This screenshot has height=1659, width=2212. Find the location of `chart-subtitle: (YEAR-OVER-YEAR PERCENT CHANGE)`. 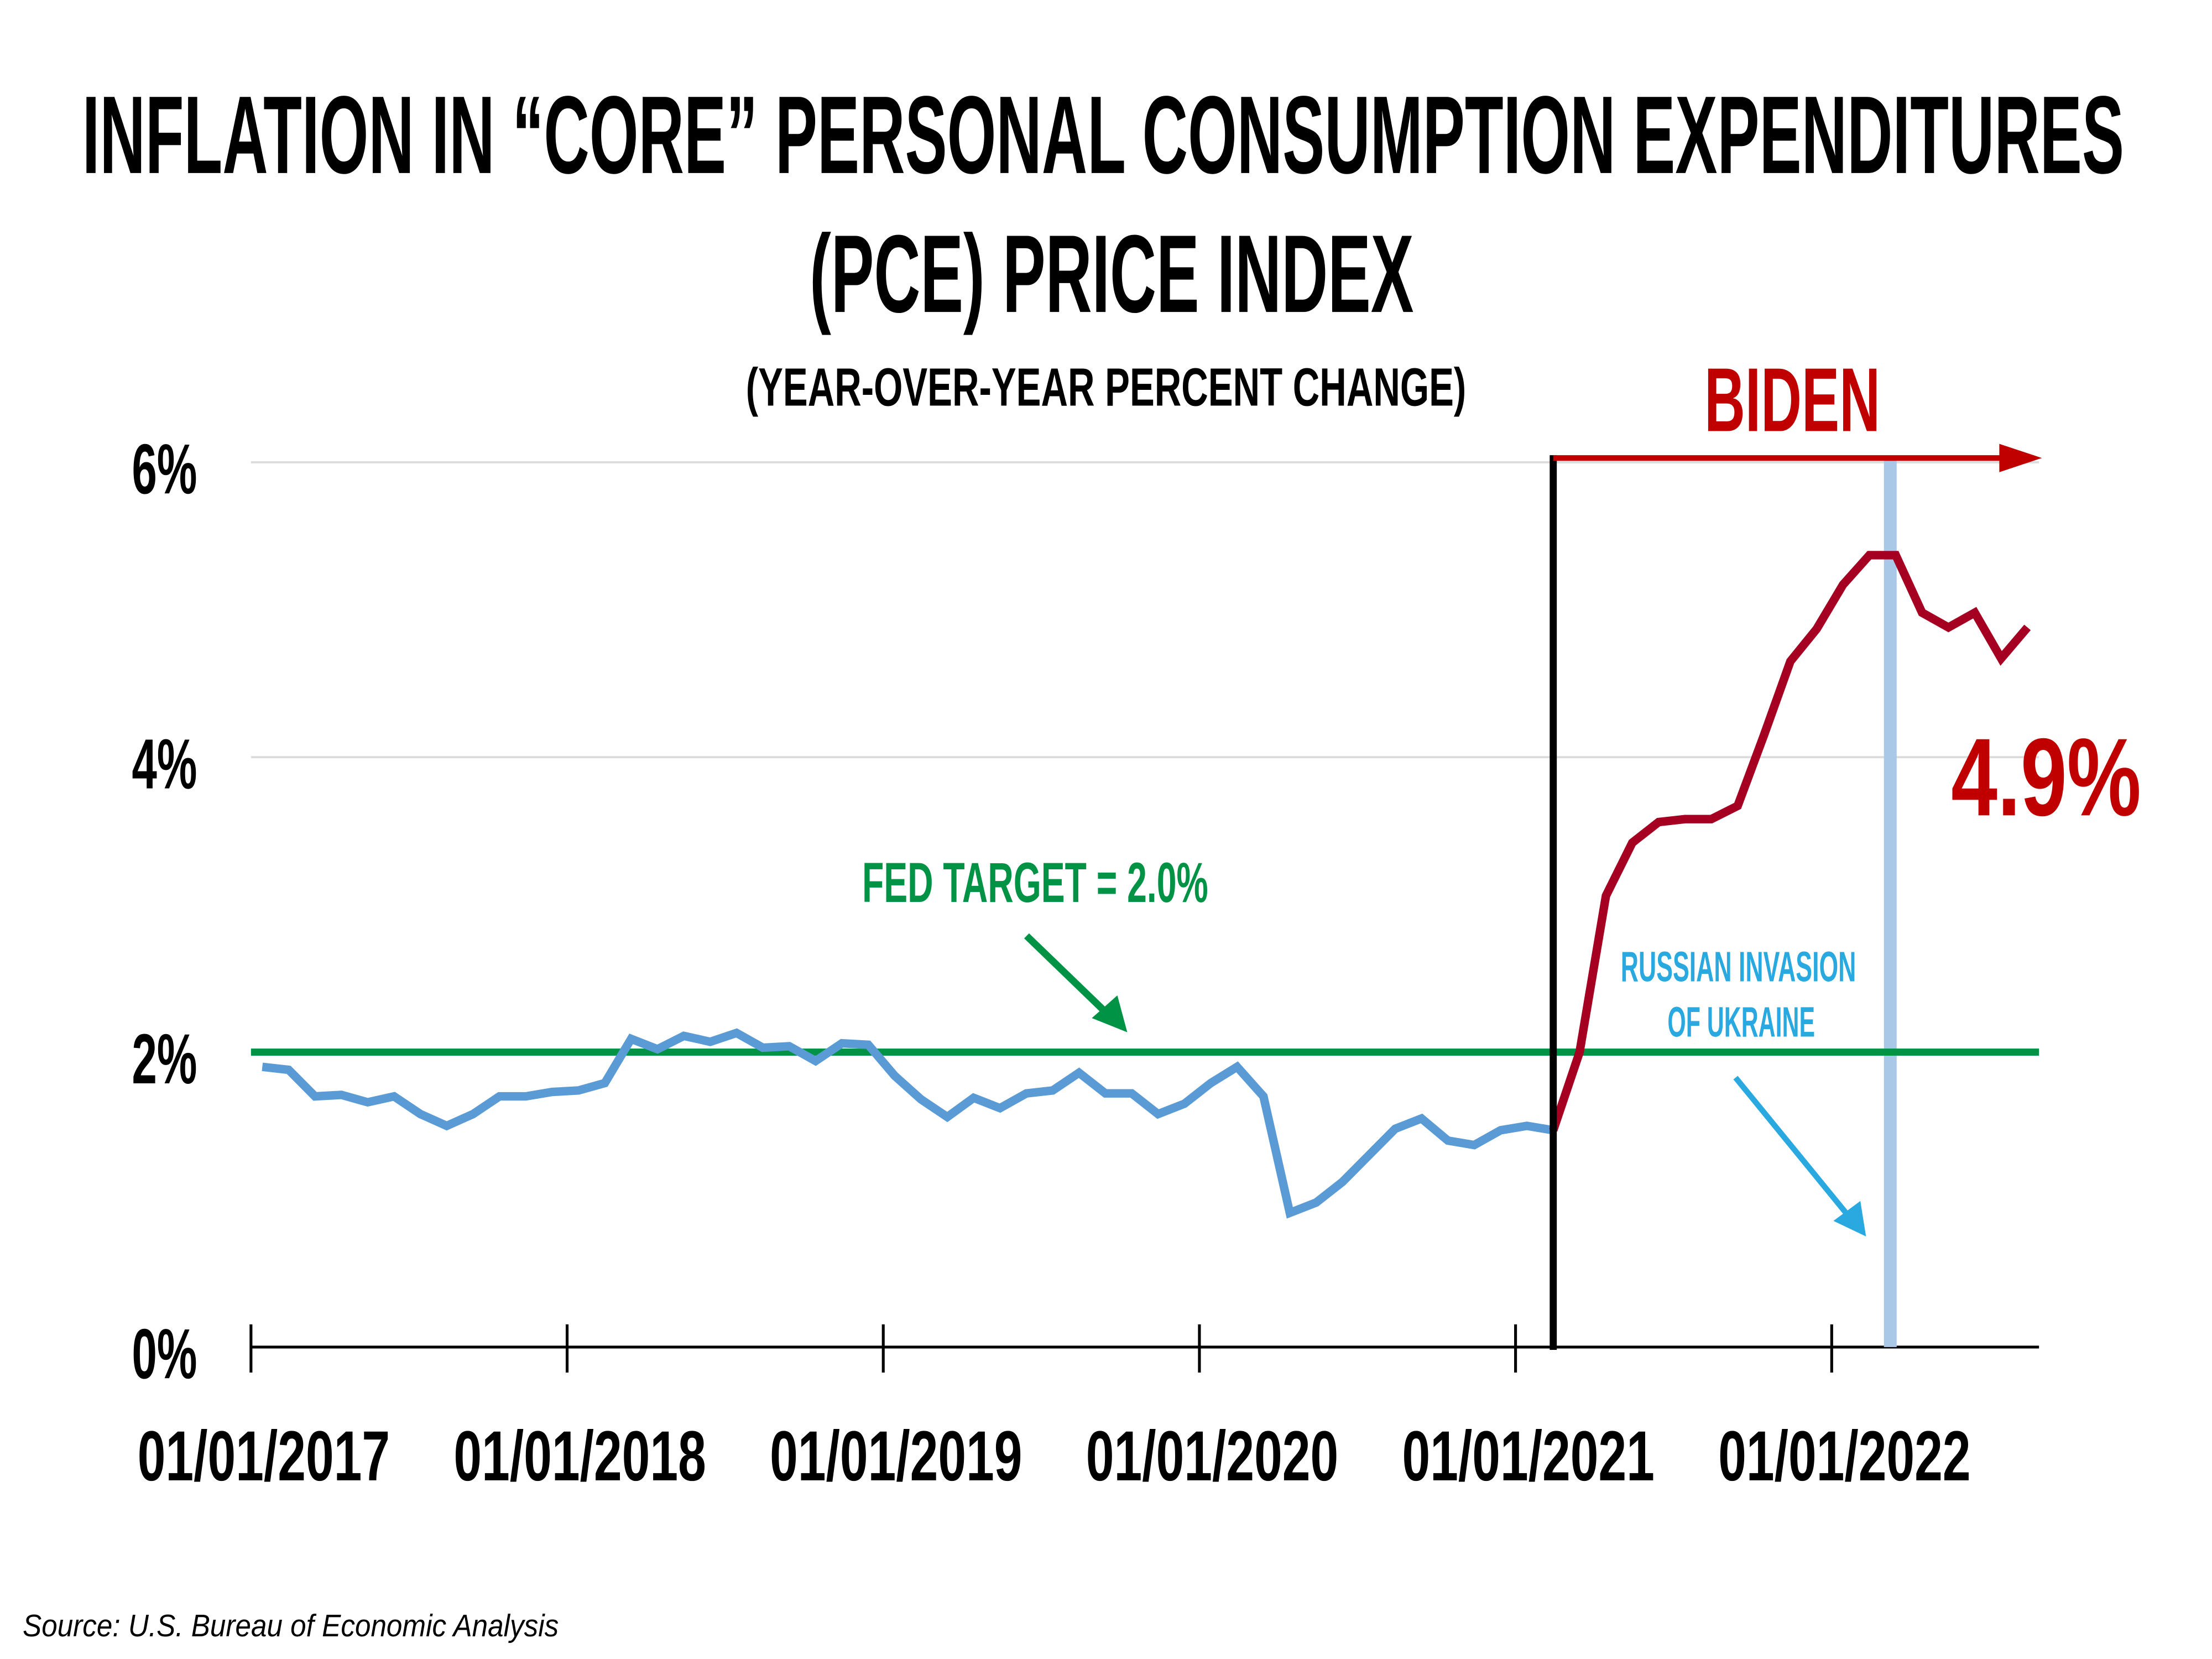

chart-subtitle: (YEAR-OVER-YEAR PERCENT CHANGE) is located at coordinates (1107, 387).